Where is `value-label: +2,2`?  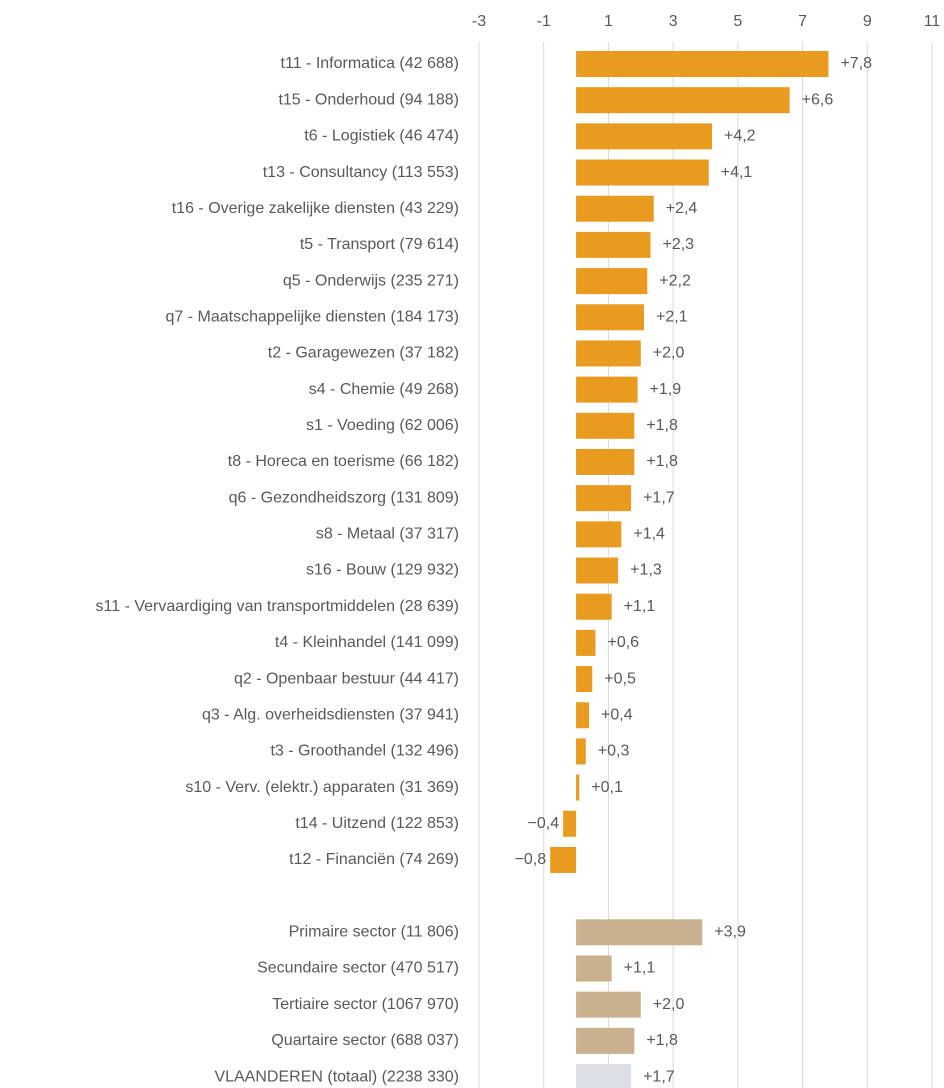
value-label: +2,2 is located at coordinates (675, 280).